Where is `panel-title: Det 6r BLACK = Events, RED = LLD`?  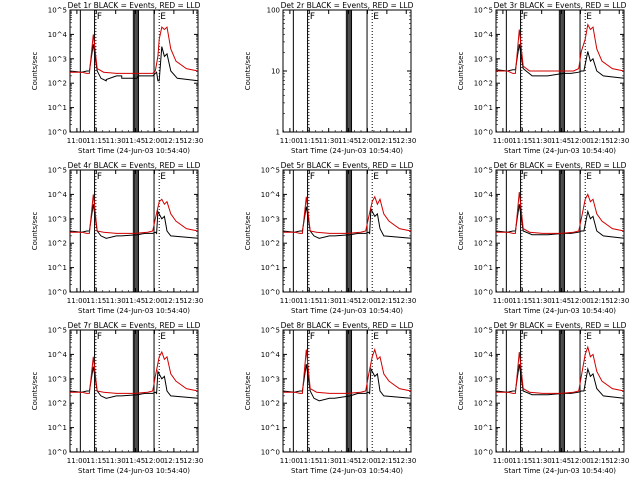 panel-title: Det 6r BLACK = Events, RED = LLD is located at coordinates (560, 165).